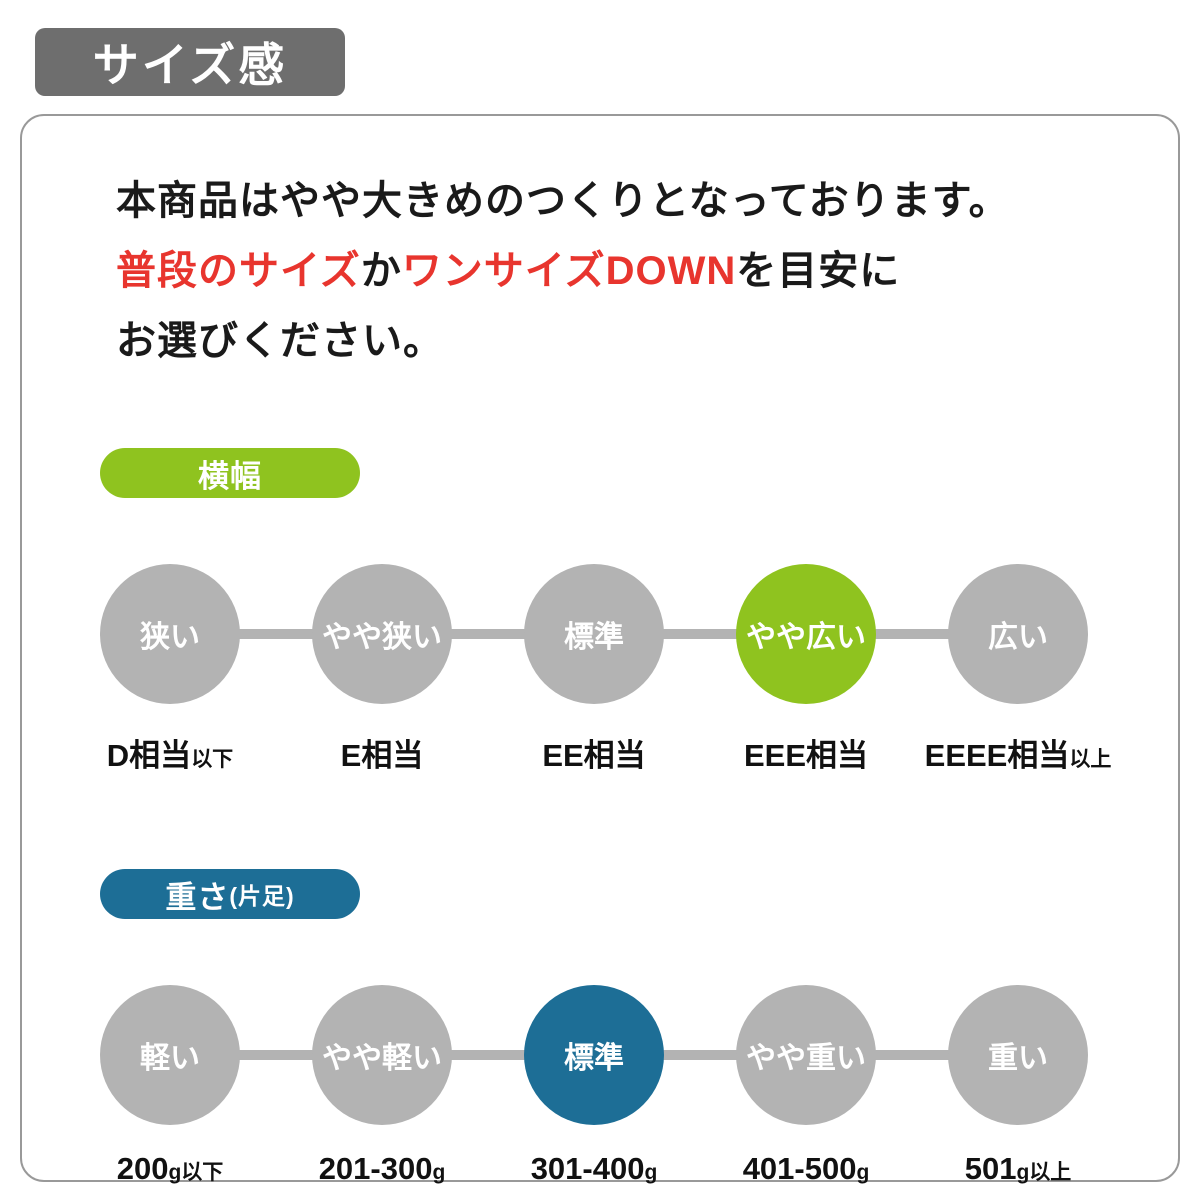 This screenshot has height=1200, width=1200. What do you see at coordinates (375, 1168) in the screenshot?
I see `weight-value-main: 201-300` at bounding box center [375, 1168].